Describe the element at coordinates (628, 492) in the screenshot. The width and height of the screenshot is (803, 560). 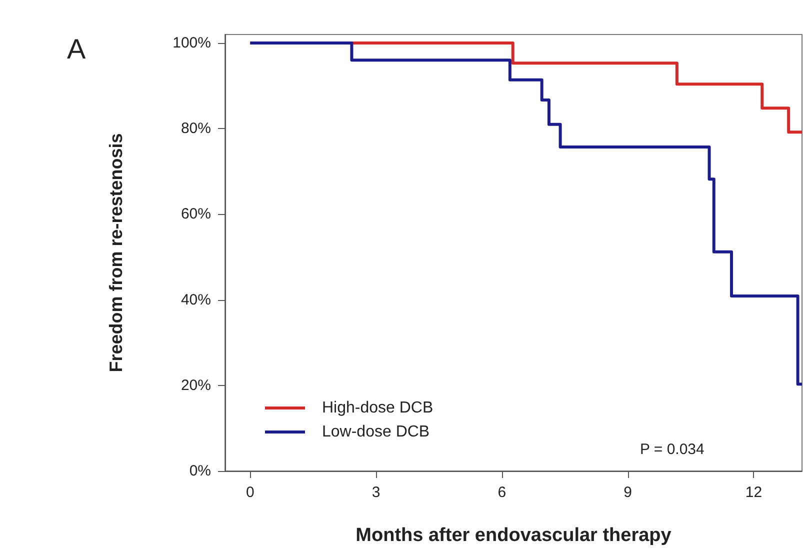
I see `x-tick-label: 9` at that location.